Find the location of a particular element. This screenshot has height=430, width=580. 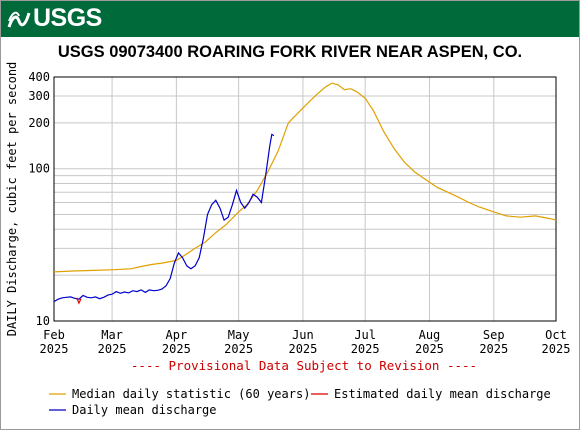

x-tick-month: Mar is located at coordinates (112, 335).